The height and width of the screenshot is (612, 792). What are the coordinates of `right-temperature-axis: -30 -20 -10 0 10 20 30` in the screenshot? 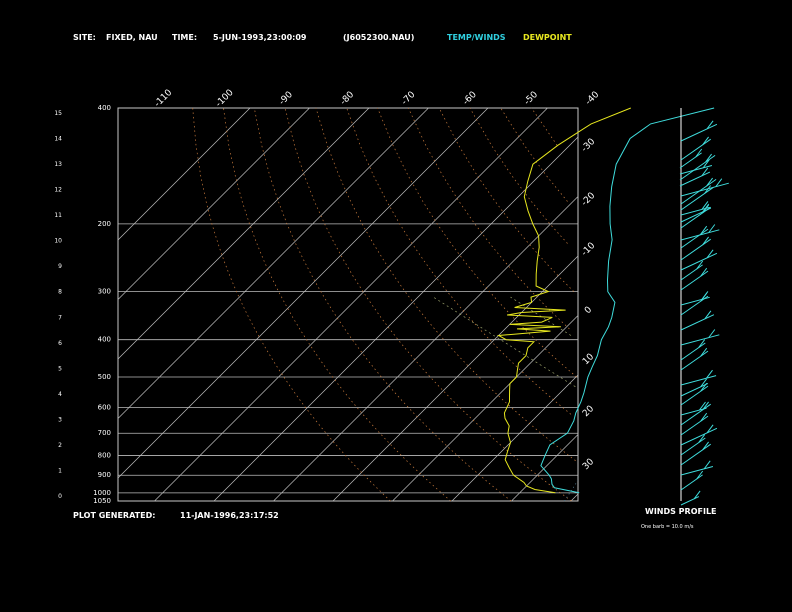 It's located at (589, 305).